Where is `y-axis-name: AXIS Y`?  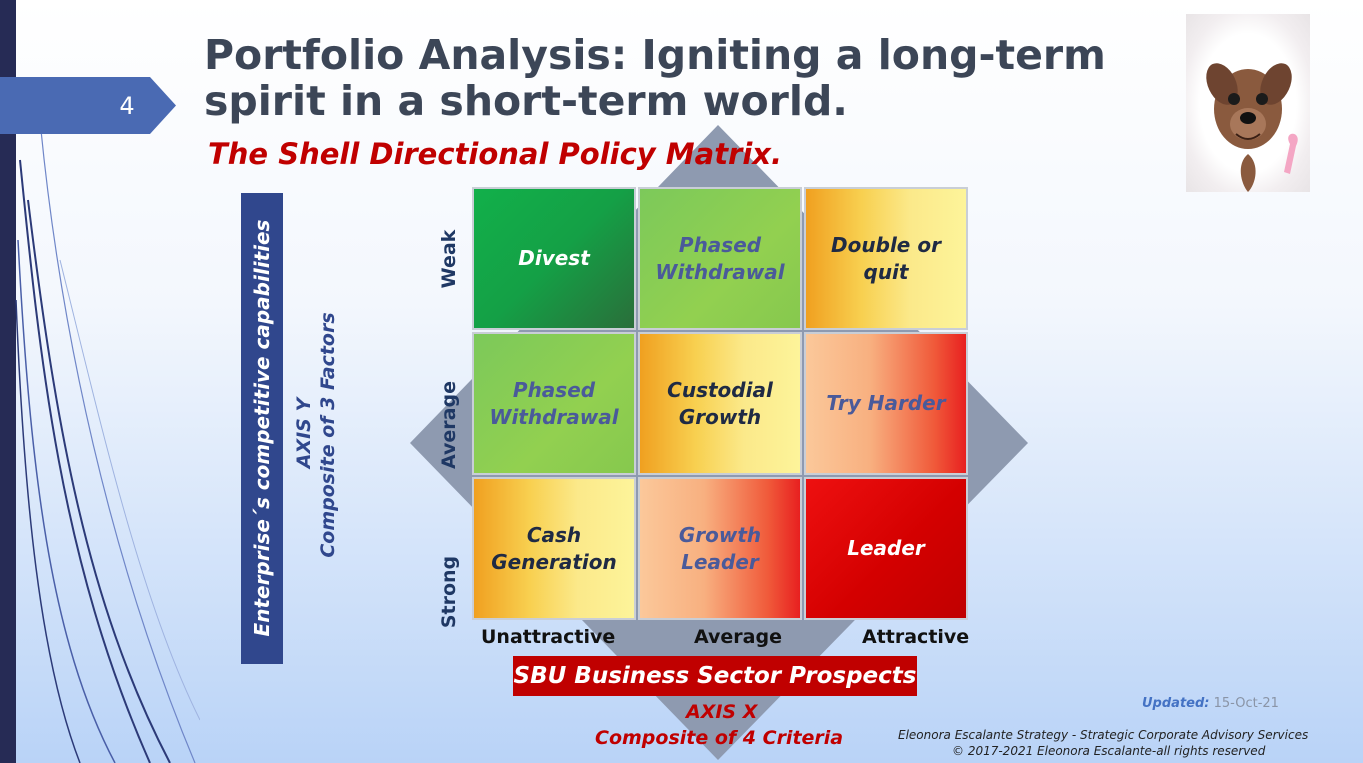 y-axis-name: AXIS Y is located at coordinates (304, 433).